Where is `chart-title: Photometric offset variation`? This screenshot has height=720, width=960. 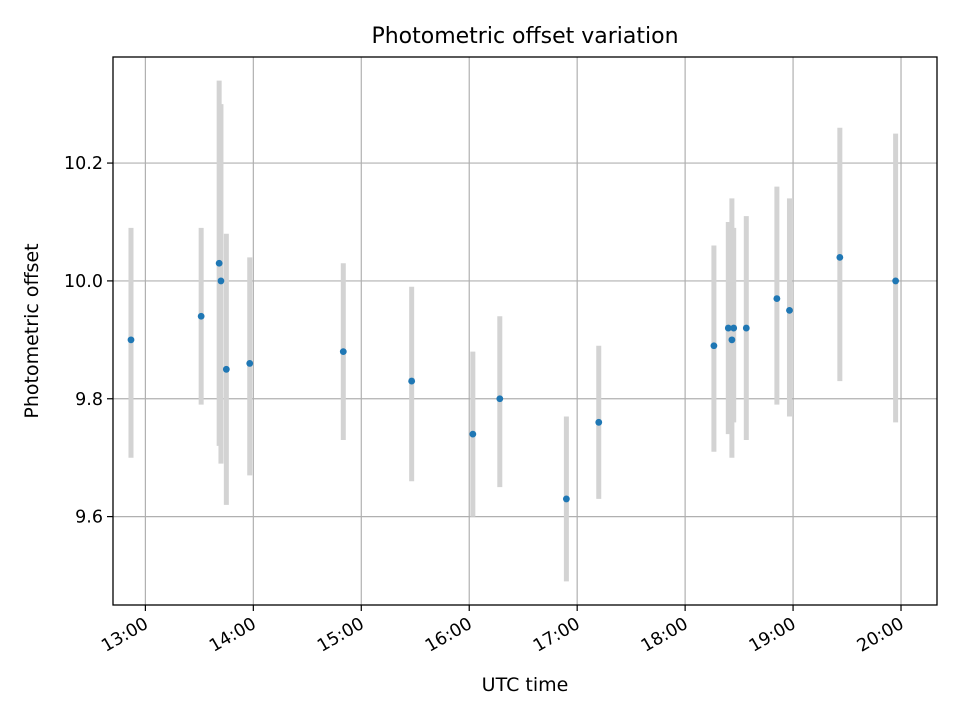
chart-title: Photometric offset variation is located at coordinates (524, 36).